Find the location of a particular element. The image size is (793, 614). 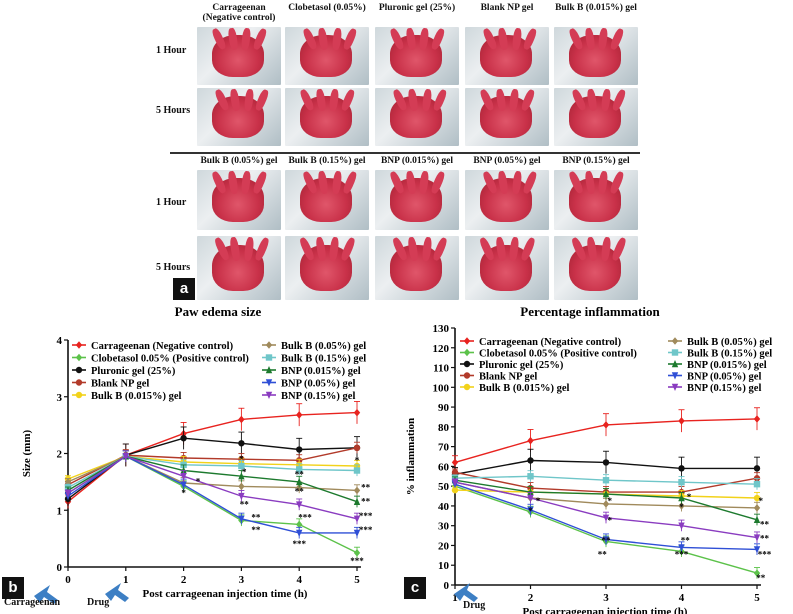

legend-label: Bulk B (0.015%) gel is located at coordinates (136, 396).